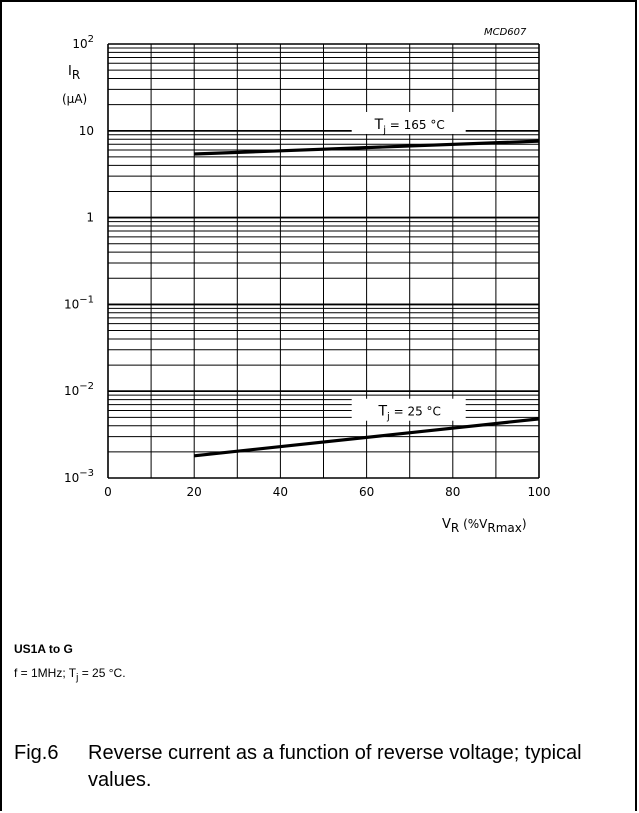  Describe the element at coordinates (79, 302) in the screenshot. I see `y-tick-label: 10⁻¹` at that location.